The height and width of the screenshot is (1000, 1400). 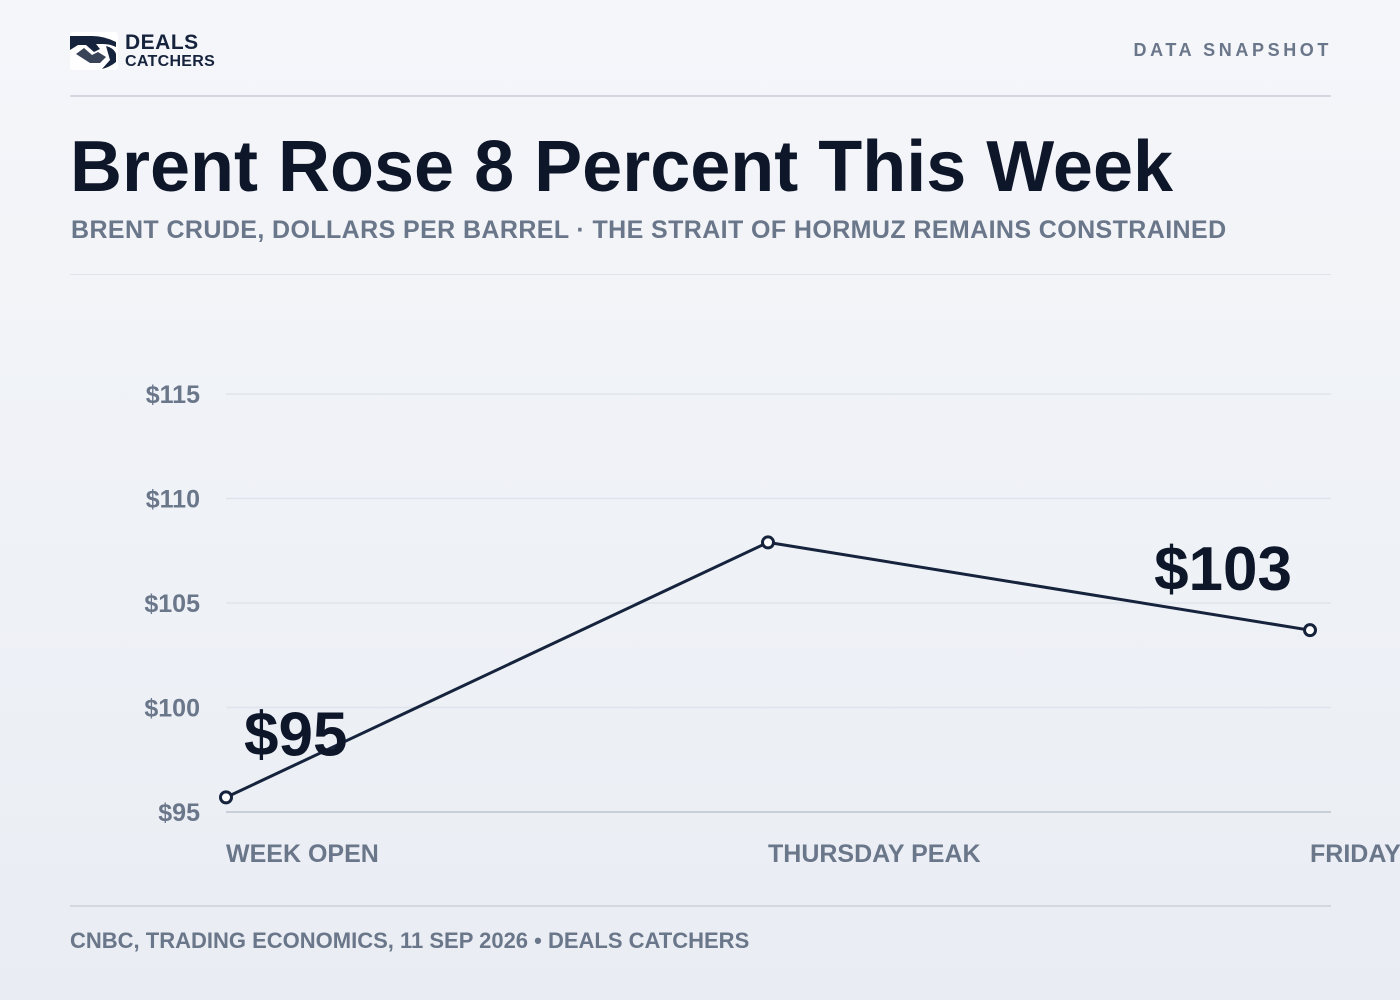 What do you see at coordinates (179, 813) in the screenshot?
I see `y-tick-label: $95` at bounding box center [179, 813].